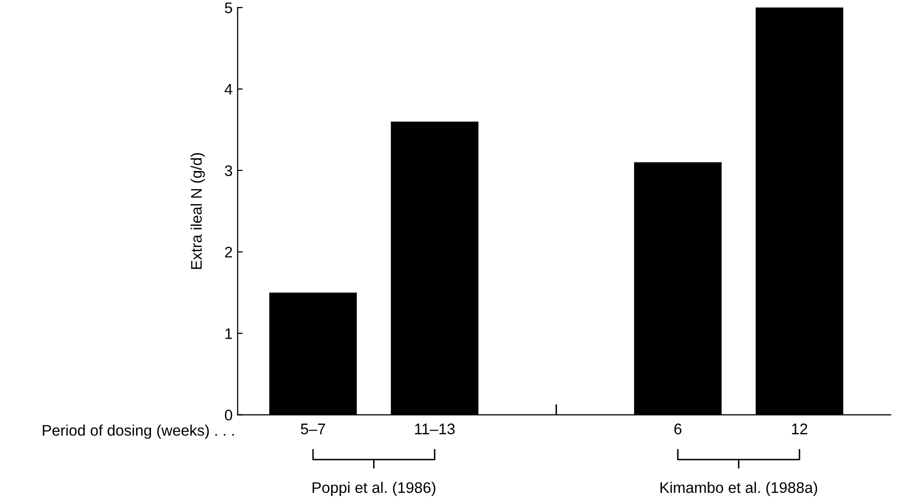  I want to click on x-axis-title: Period of dosing (weeks) . . ., so click(138, 431).